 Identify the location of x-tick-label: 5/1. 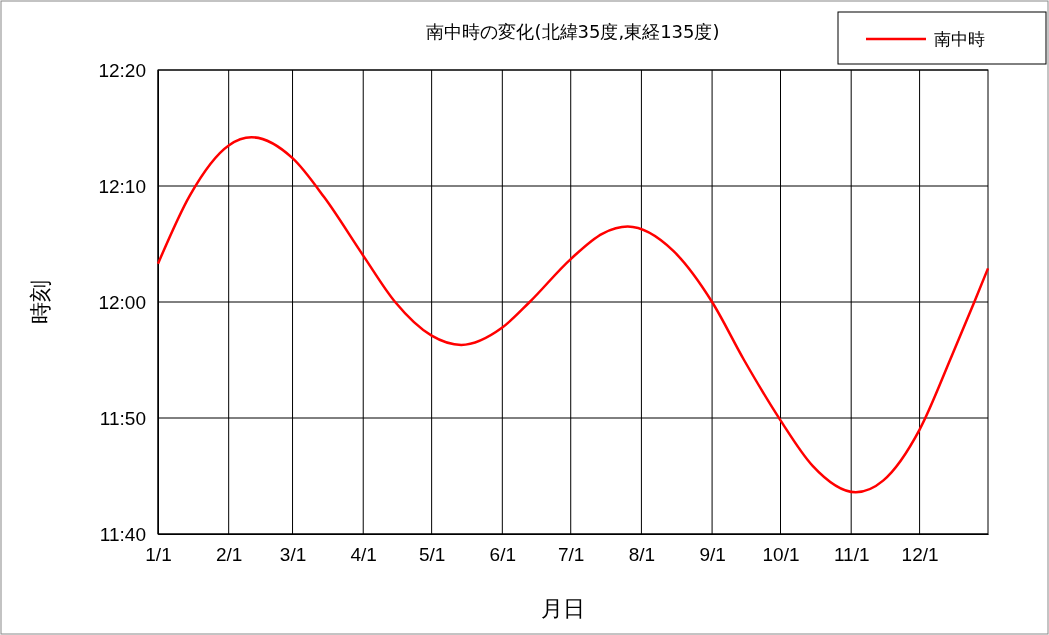
(432, 555).